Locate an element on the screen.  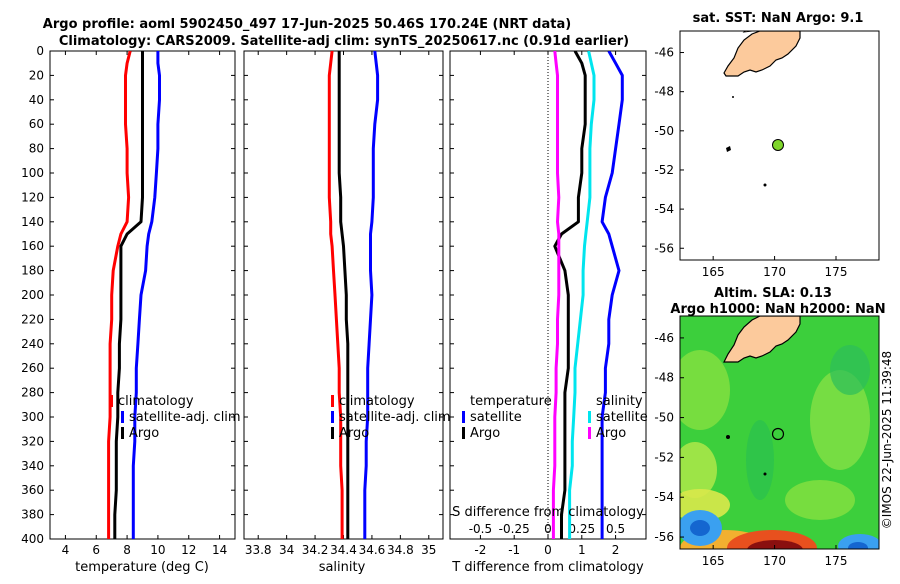
x-tick-label: 12 is located at coordinates (188, 550).